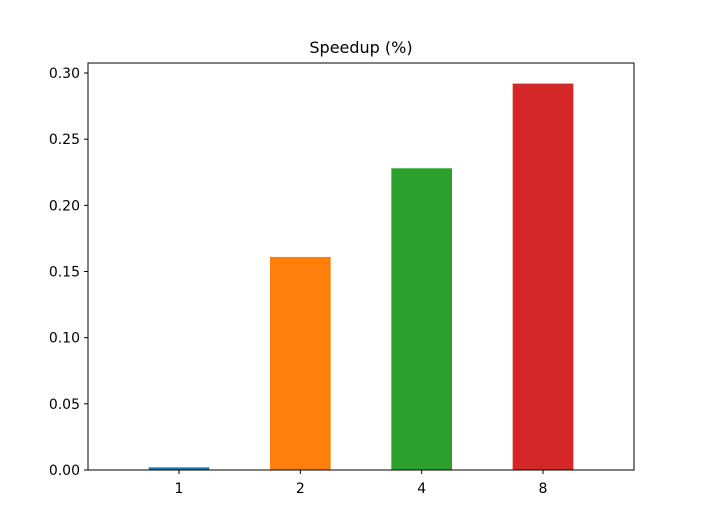  I want to click on y-tick-label: 0.10, so click(64, 339).